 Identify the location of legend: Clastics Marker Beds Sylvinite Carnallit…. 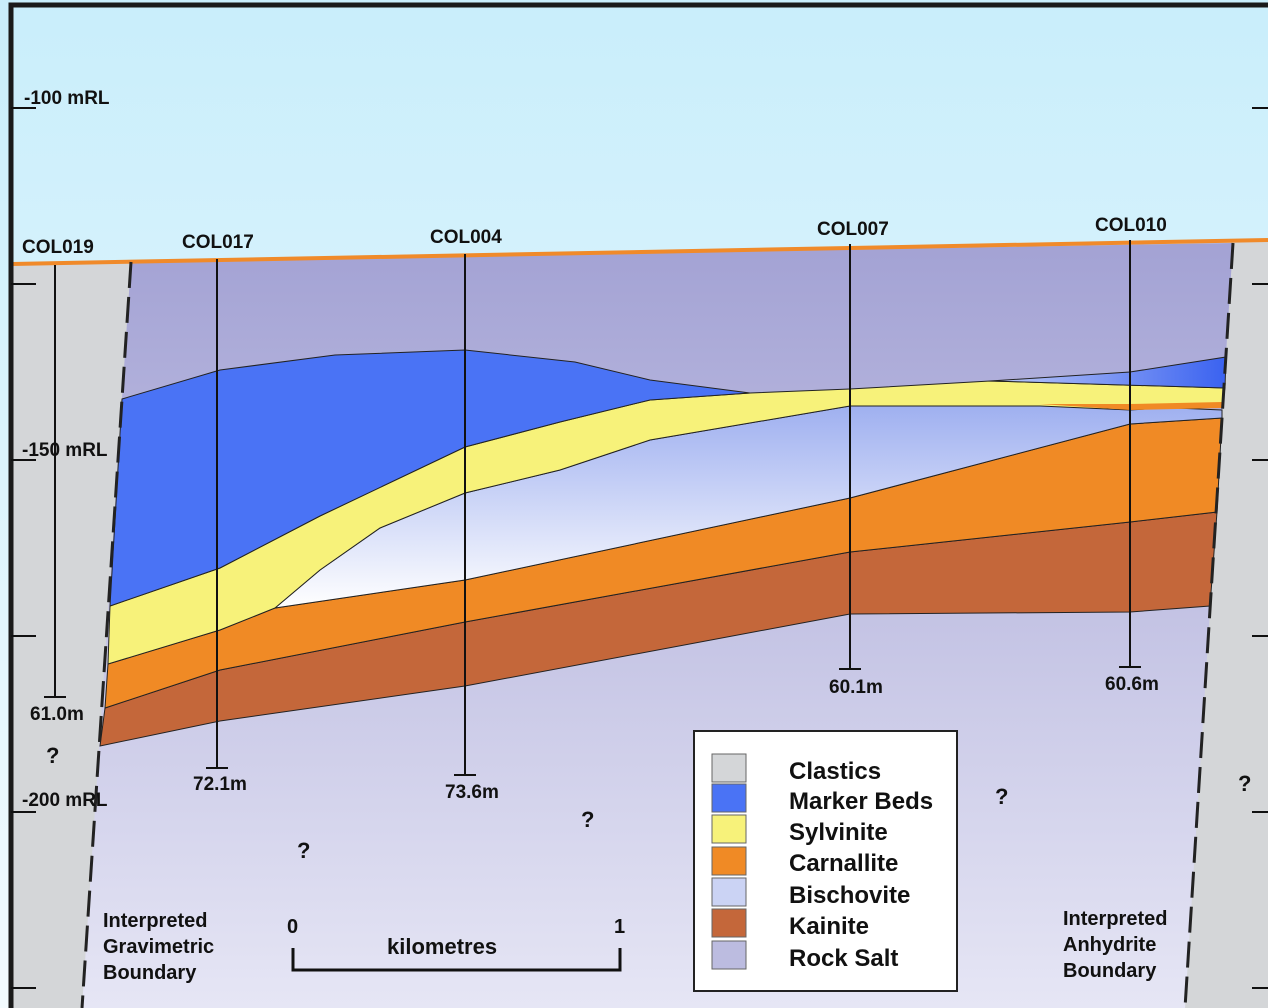
(825, 861).